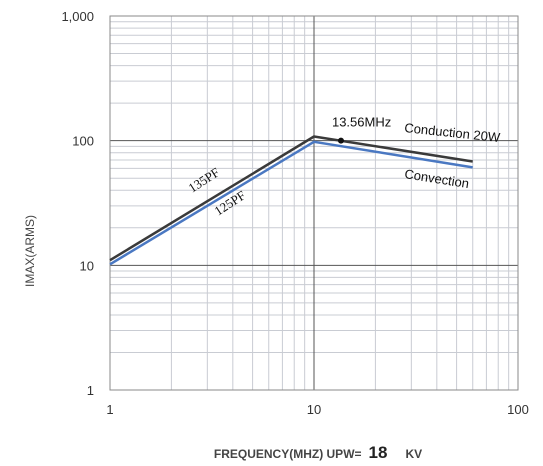 The image size is (543, 466). What do you see at coordinates (90, 390) in the screenshot?
I see `y-tick-label: 1` at bounding box center [90, 390].